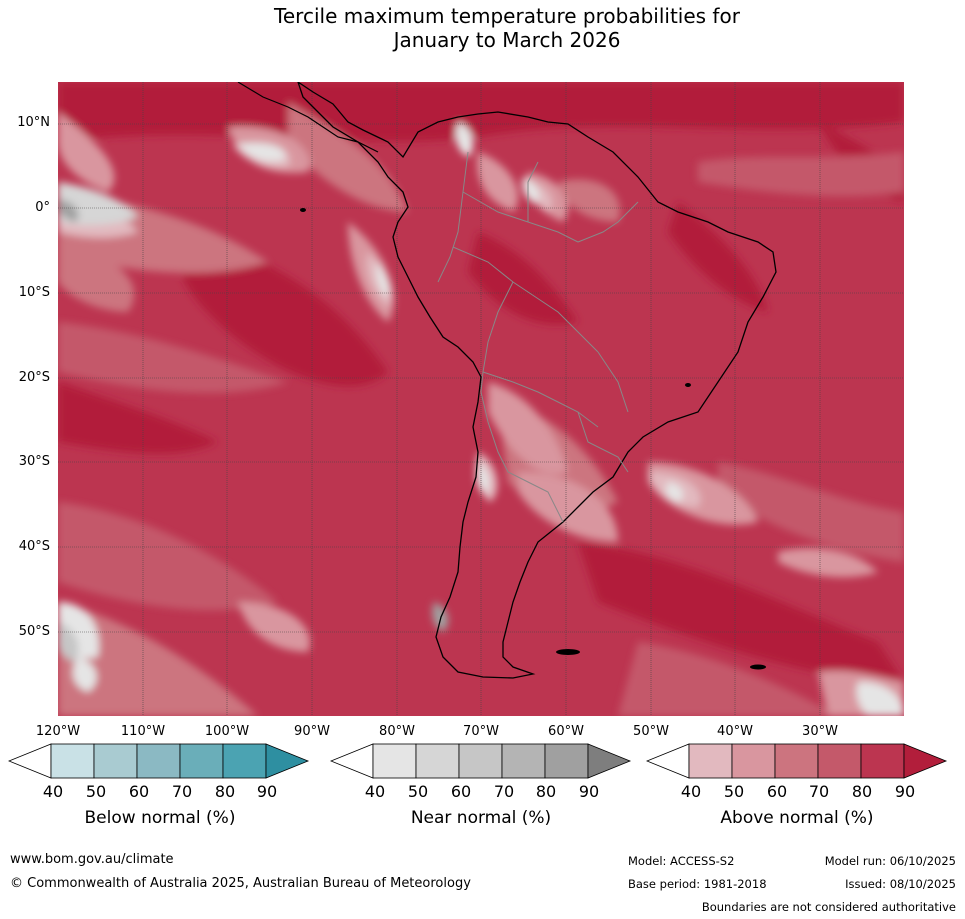  I want to click on tick-near-60: 60, so click(461, 791).